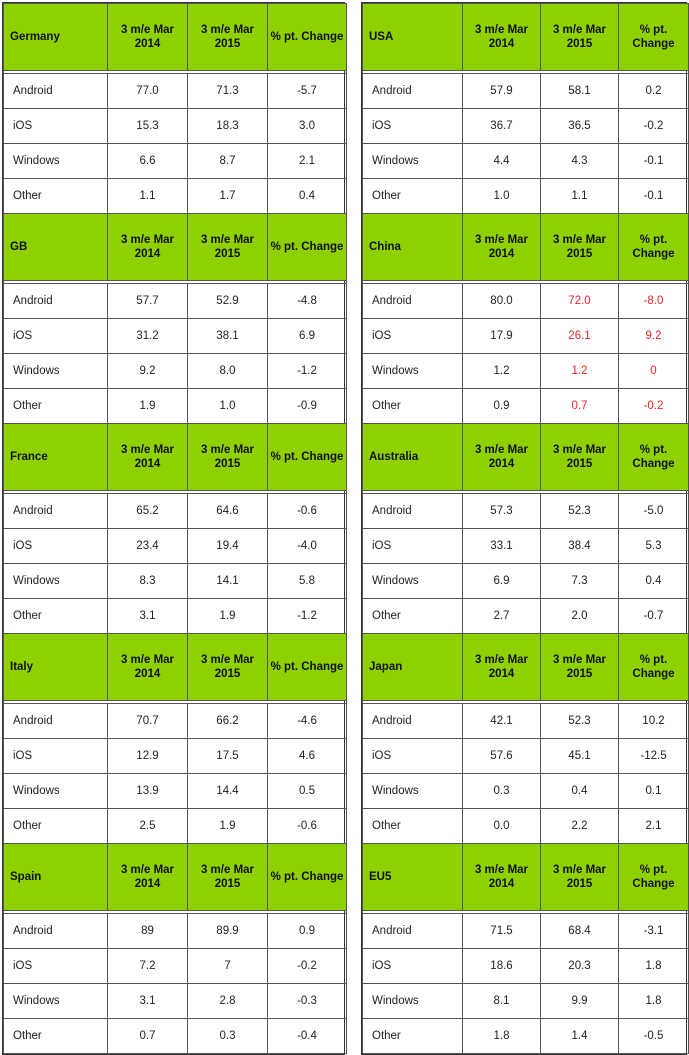 This screenshot has width=689, height=1055. What do you see at coordinates (147, 511) in the screenshot?
I see `value-2014: 65.2` at bounding box center [147, 511].